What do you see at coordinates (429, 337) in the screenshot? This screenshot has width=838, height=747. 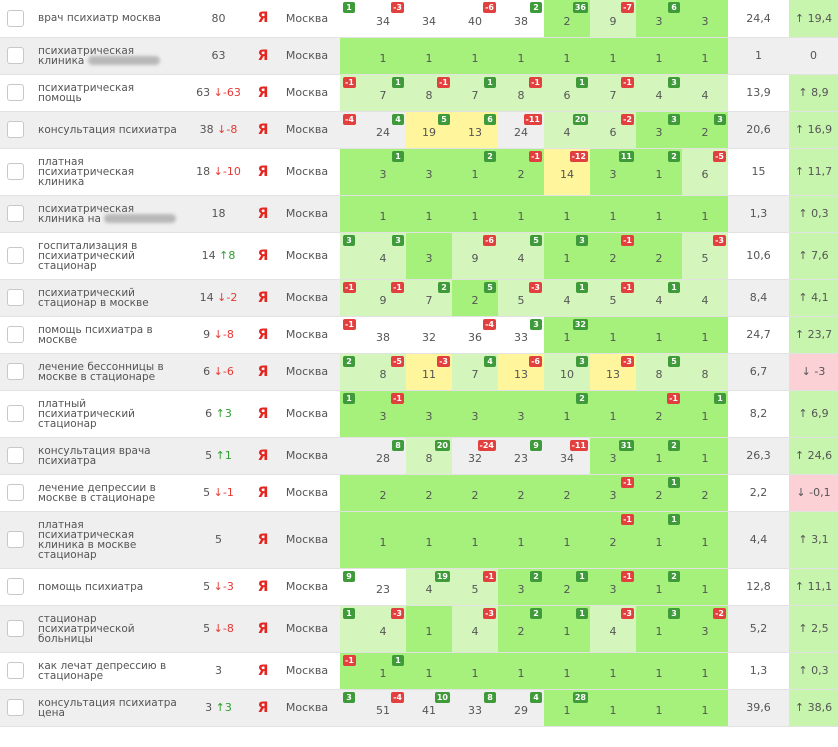 I see `position: 32` at bounding box center [429, 337].